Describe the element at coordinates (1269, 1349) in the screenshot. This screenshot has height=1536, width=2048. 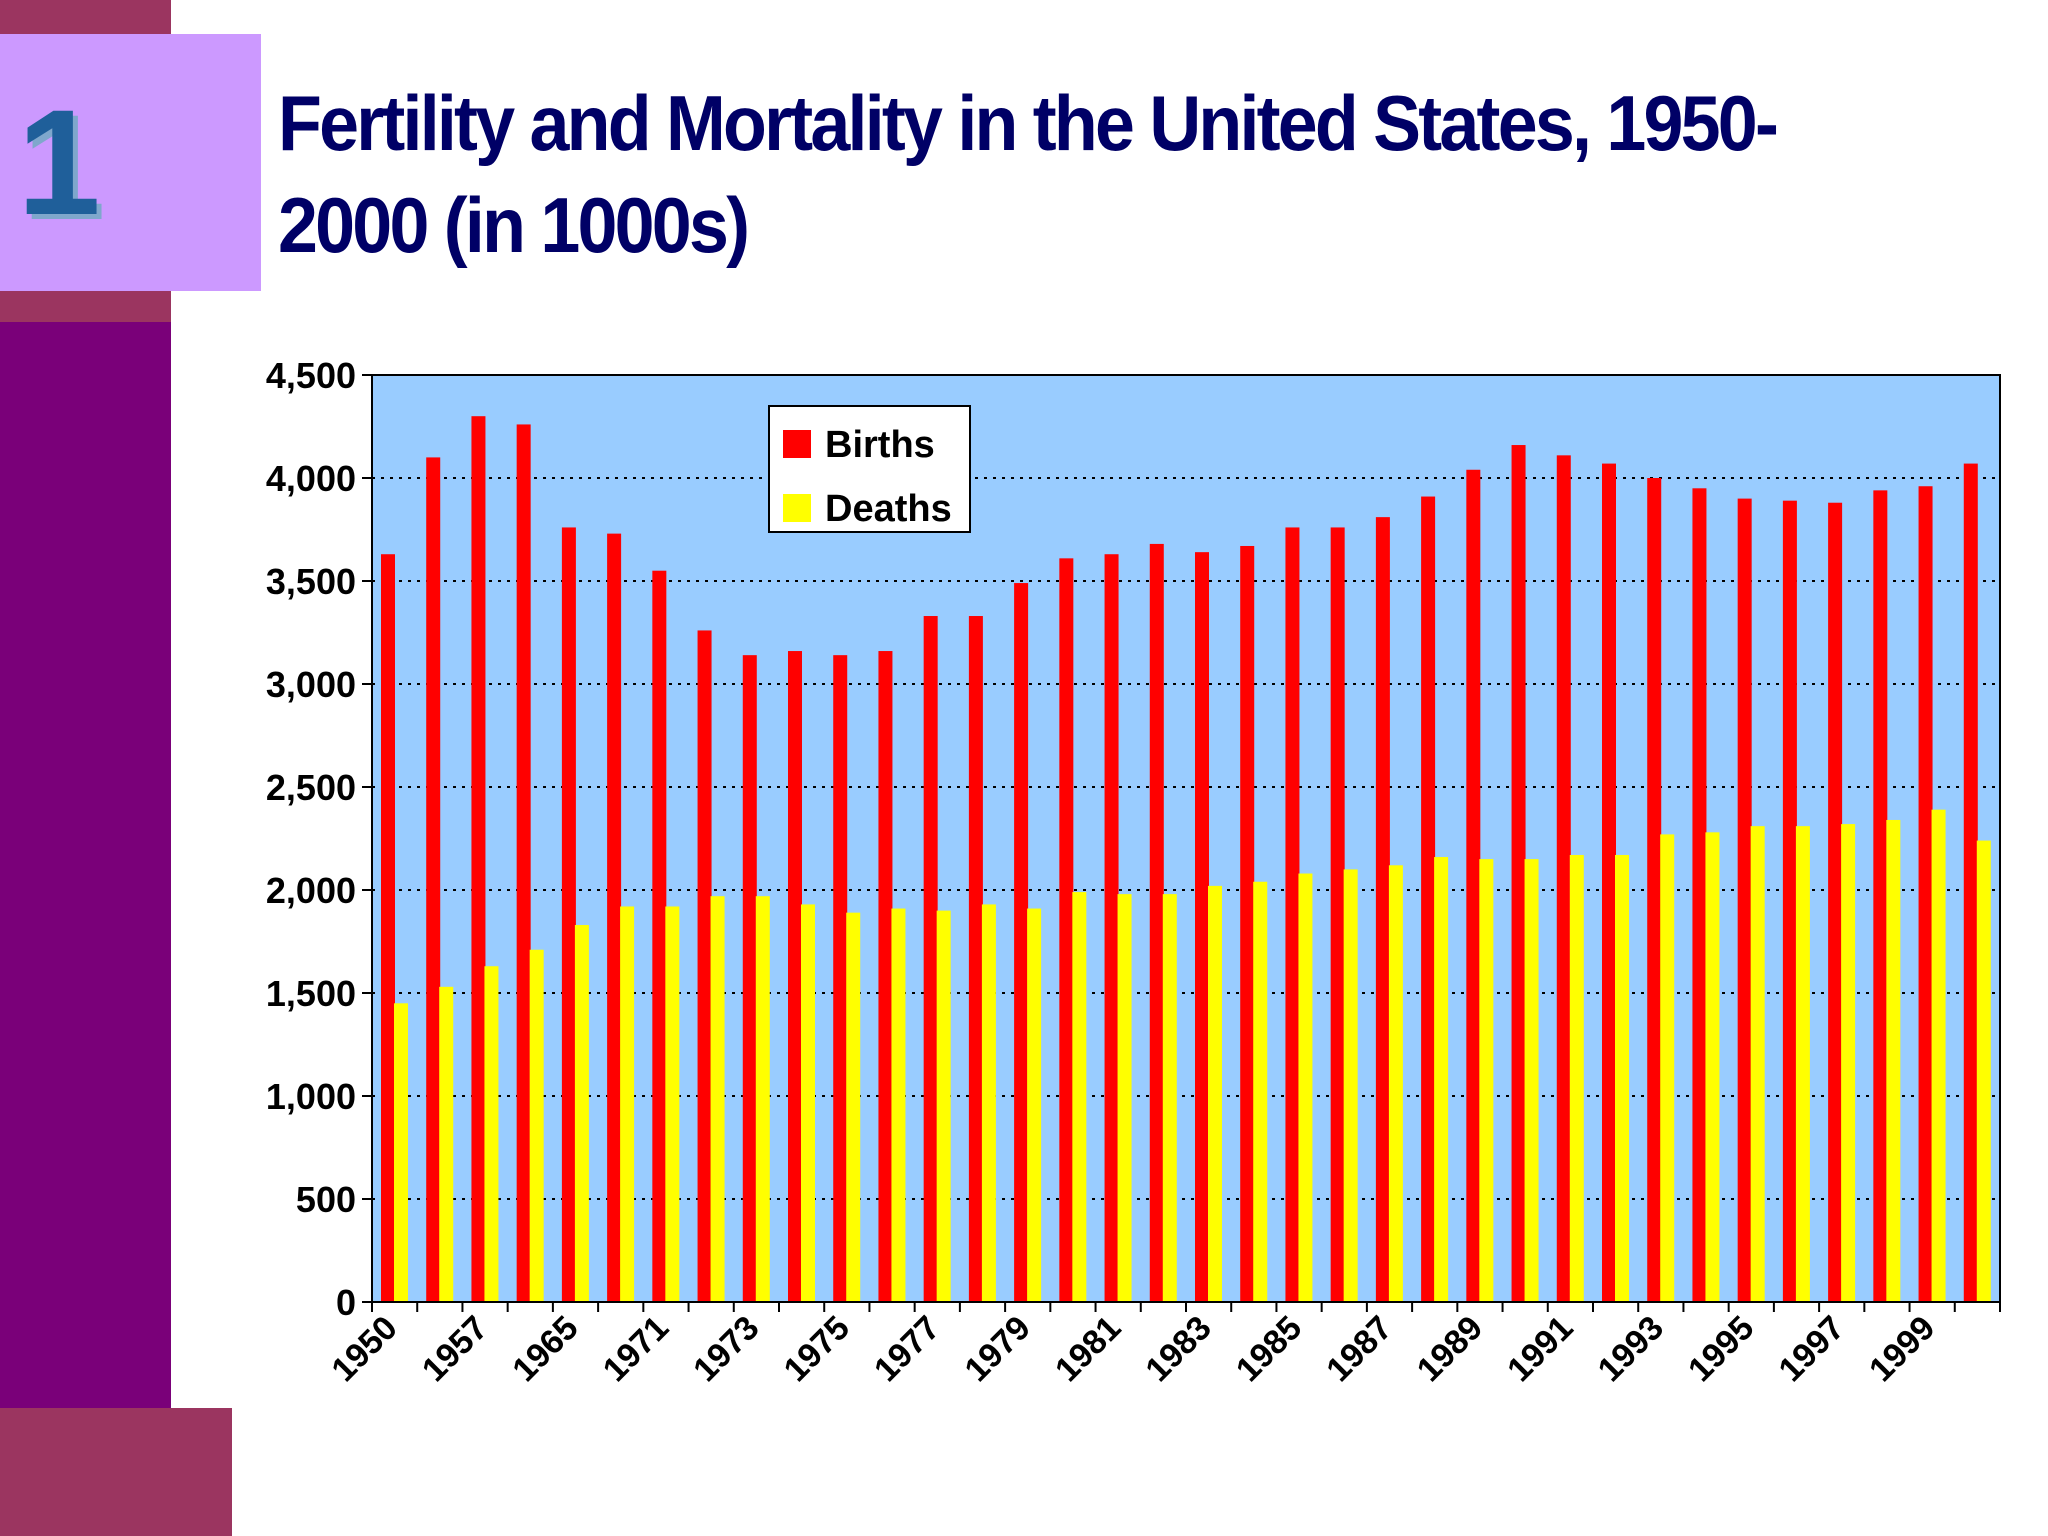
I see `x-tick-label: 1985` at that location.